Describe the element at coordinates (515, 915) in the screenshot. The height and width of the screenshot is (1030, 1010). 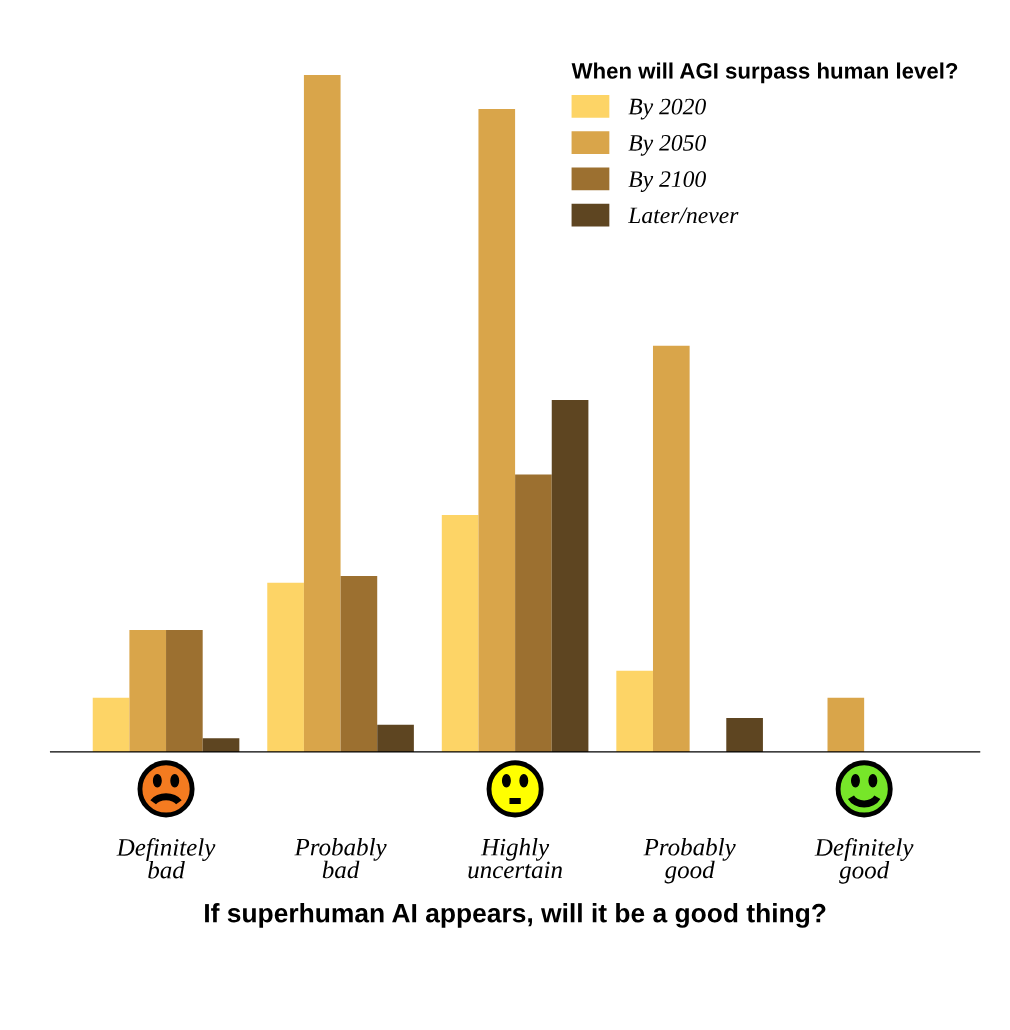
I see `x-axis-title: If superhuman AI appears, will it be a good thing?` at that location.